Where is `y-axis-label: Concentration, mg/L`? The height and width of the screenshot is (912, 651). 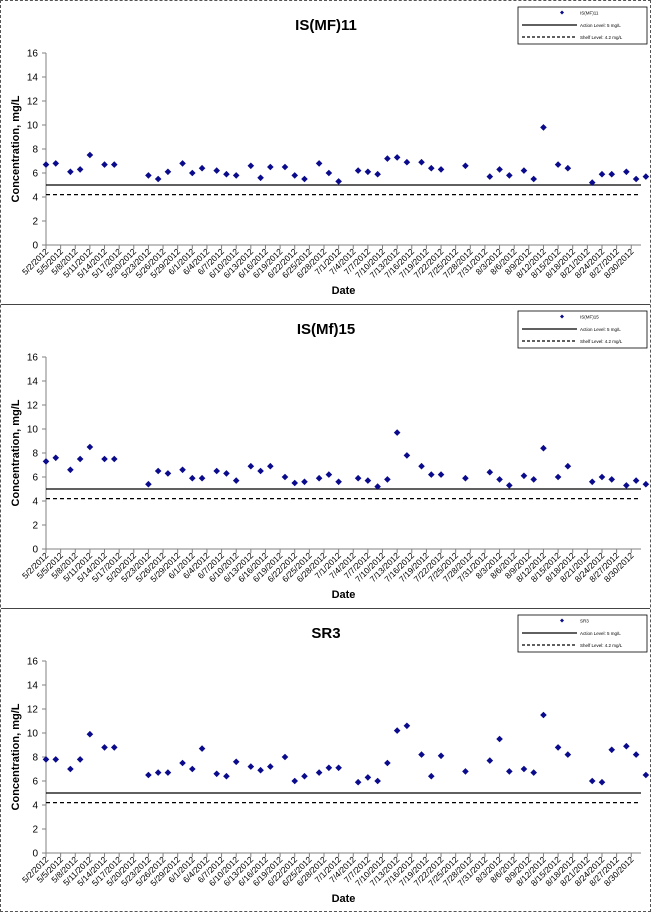
y-axis-label: Concentration, mg/L is located at coordinates (16, 452).